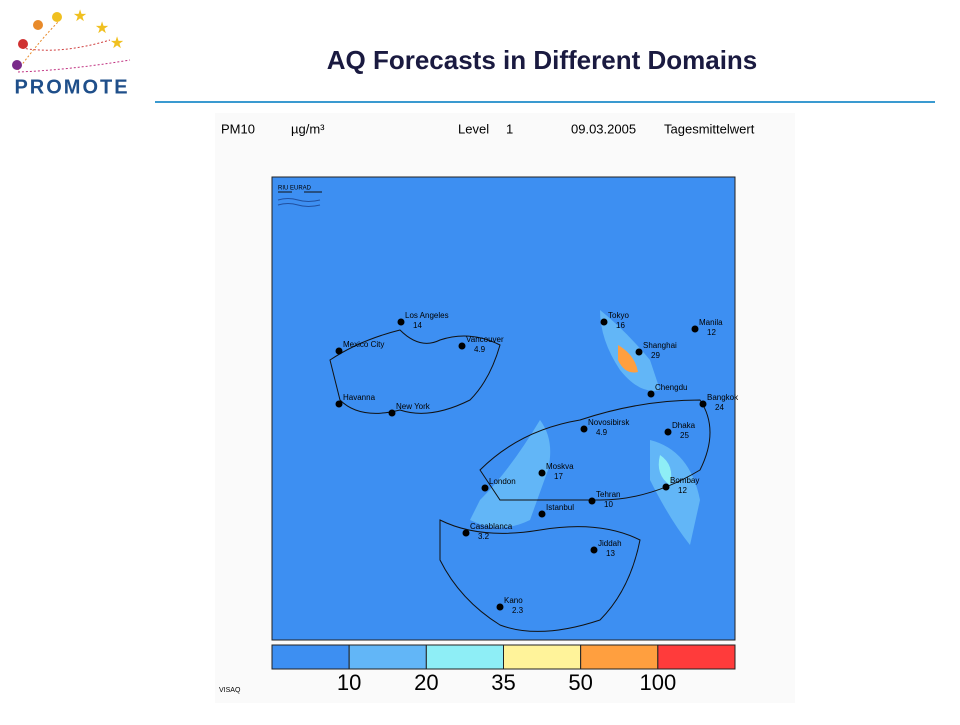  I want to click on city-name: Dhaka, so click(684, 425).